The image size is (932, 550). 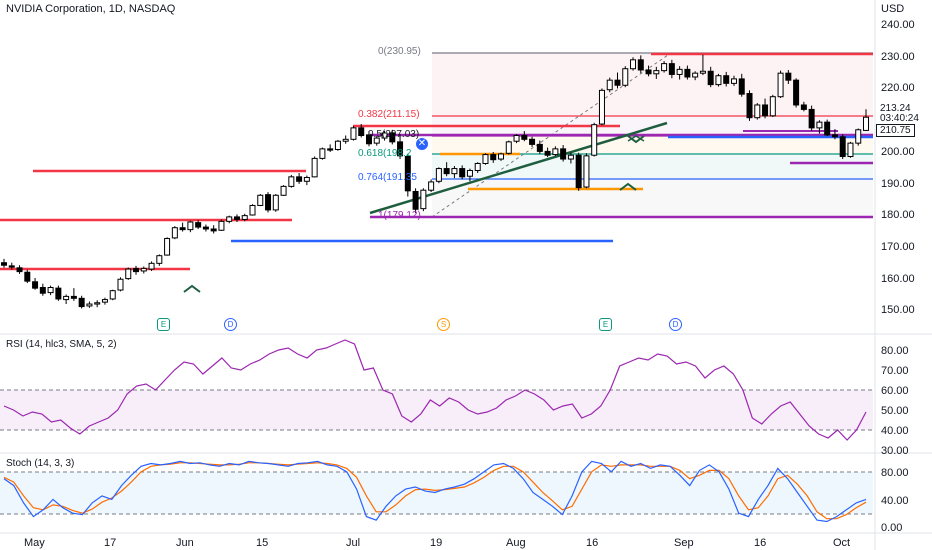 I want to click on split-marker: S, so click(x=443, y=324).